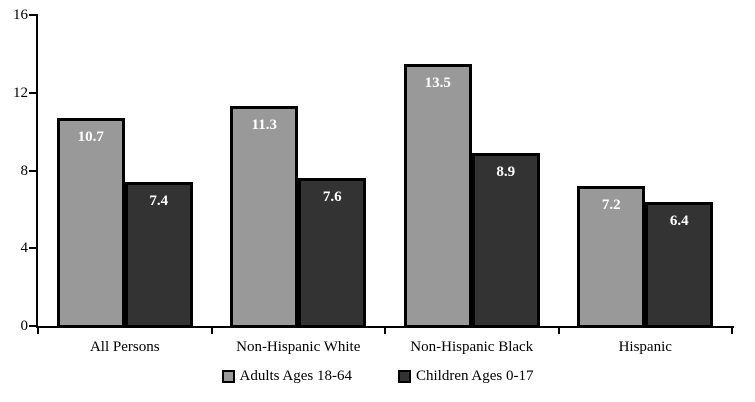  I want to click on bar-value-label: 6.4, so click(679, 220).